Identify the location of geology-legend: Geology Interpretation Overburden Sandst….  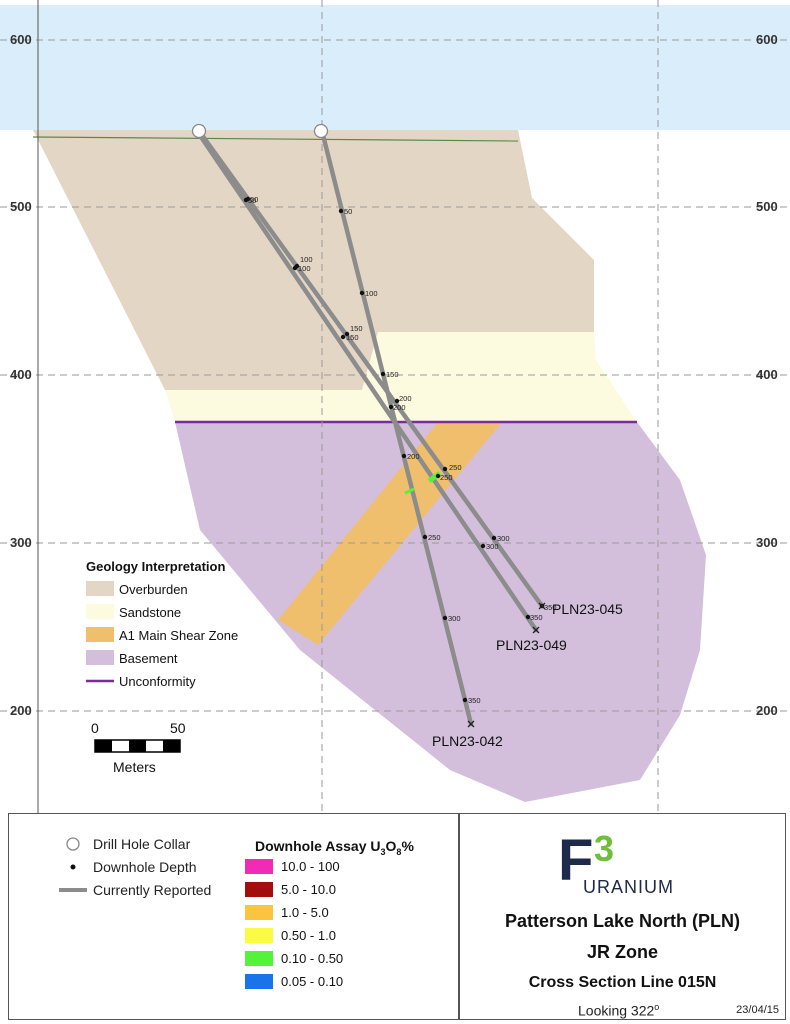
(162, 624).